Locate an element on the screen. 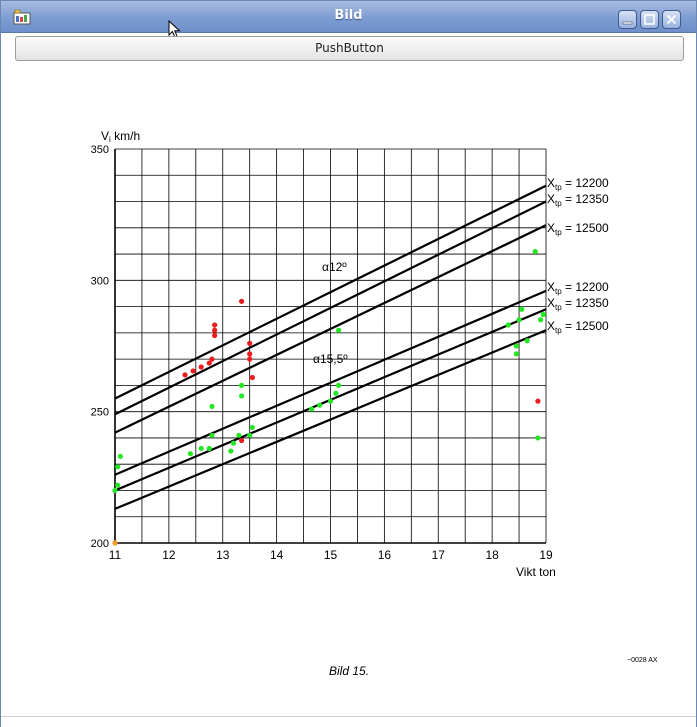 The width and height of the screenshot is (697, 727). y-tick-label: 300 is located at coordinates (100, 281).